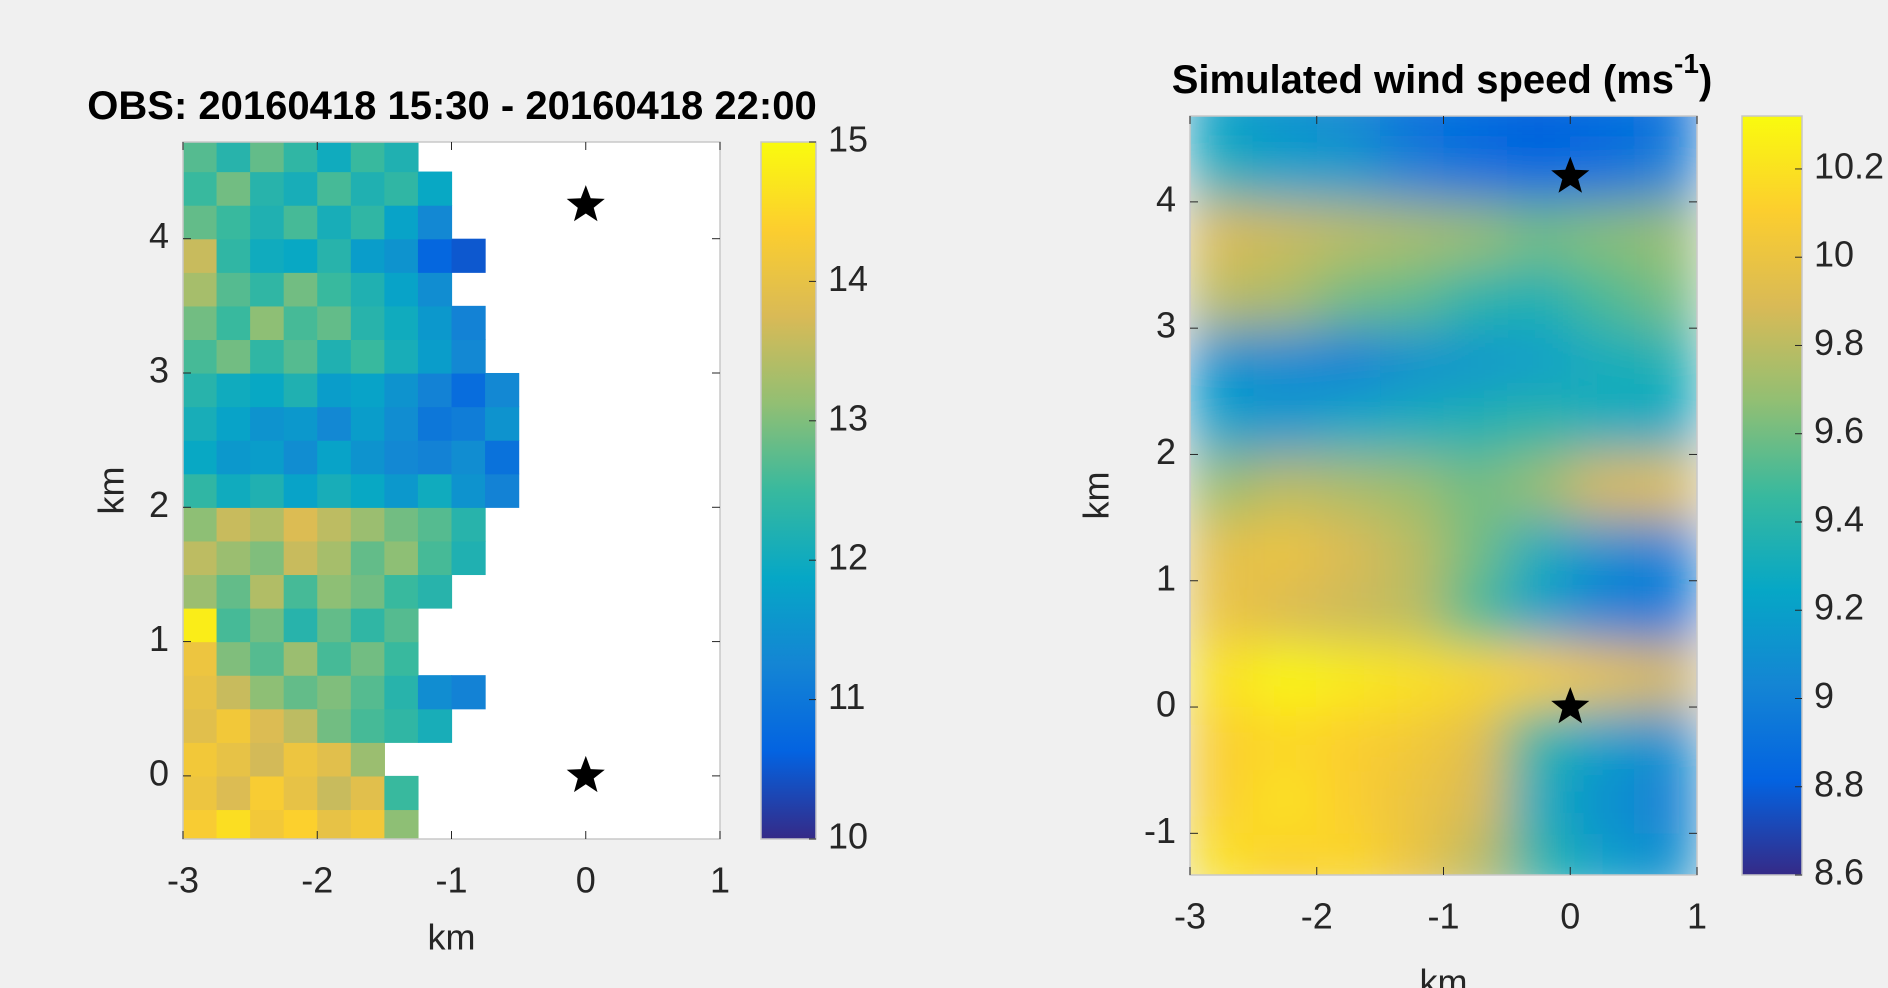 The image size is (1888, 988). What do you see at coordinates (788, 490) in the screenshot?
I see `colorbar` at bounding box center [788, 490].